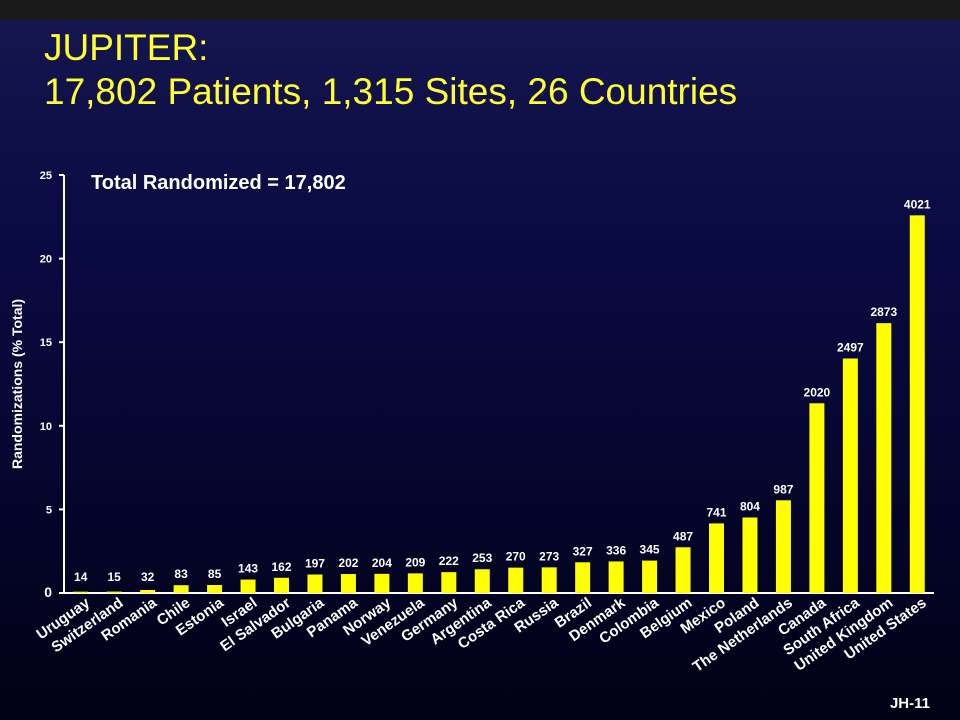 The width and height of the screenshot is (960, 720). What do you see at coordinates (583, 551) in the screenshot?
I see `bar-value-label: 327` at bounding box center [583, 551].